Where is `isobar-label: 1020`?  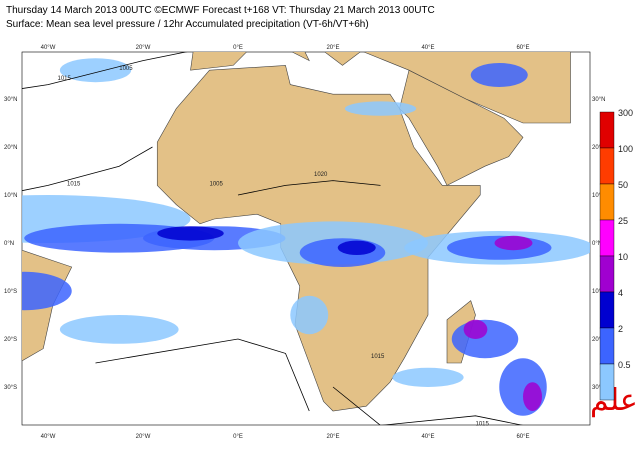 isobar-label: 1020 is located at coordinates (321, 175).